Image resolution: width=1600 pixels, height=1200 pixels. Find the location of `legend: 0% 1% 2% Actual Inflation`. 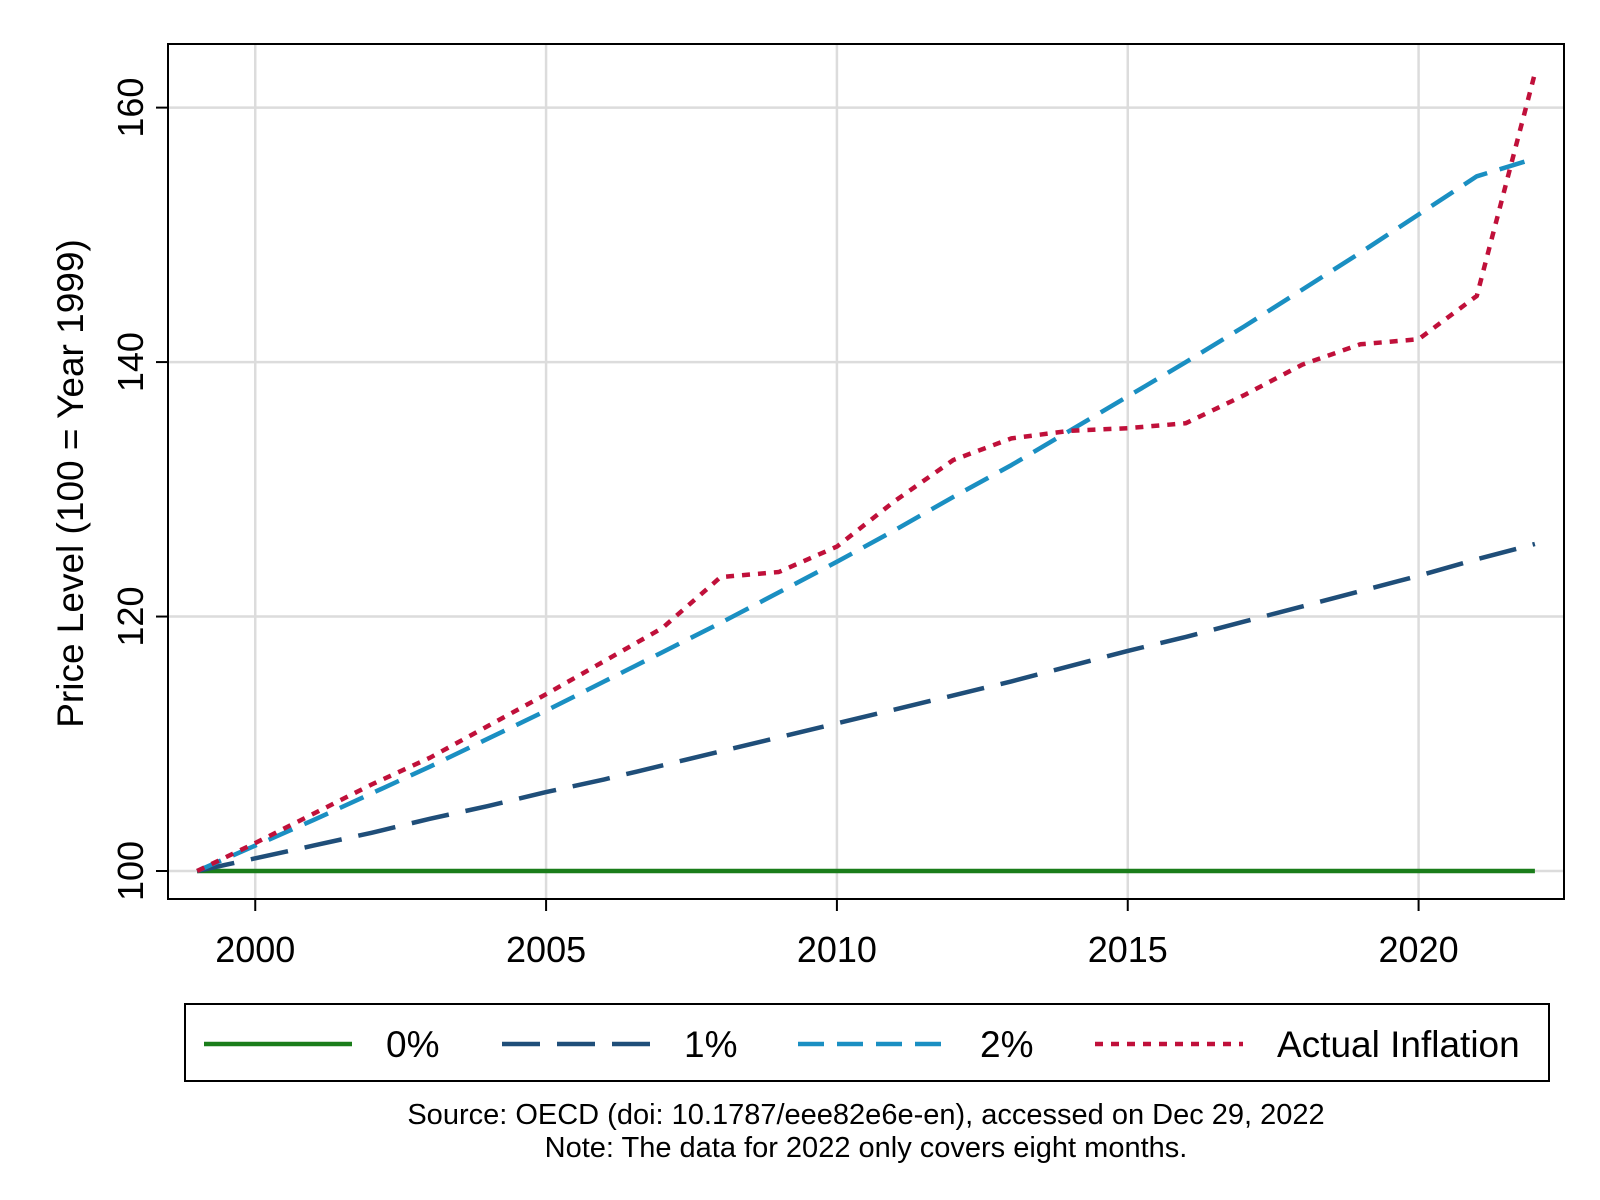

legend: 0% 1% 2% Actual Inflation is located at coordinates (867, 1042).